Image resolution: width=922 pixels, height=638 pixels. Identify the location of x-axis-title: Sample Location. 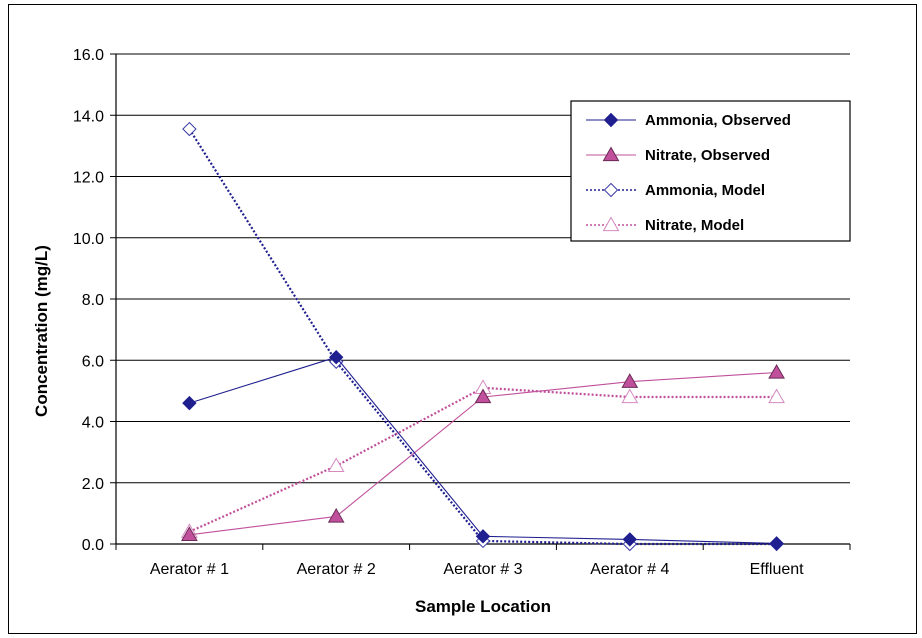
(483, 606).